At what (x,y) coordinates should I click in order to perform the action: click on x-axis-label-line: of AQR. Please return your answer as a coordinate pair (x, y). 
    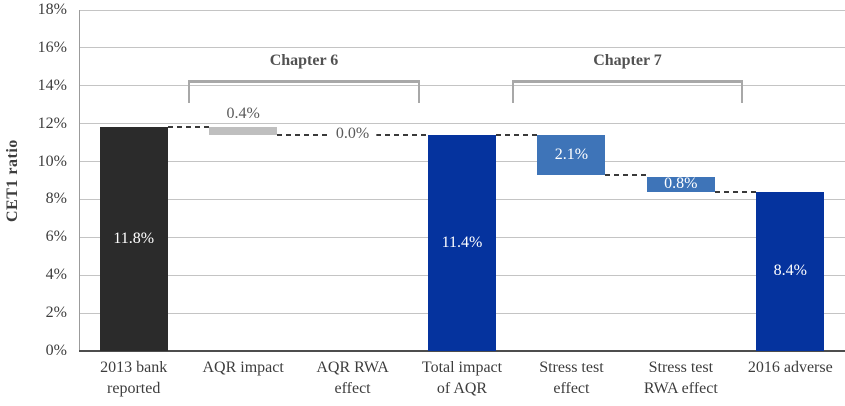
    Looking at the image, I should click on (462, 388).